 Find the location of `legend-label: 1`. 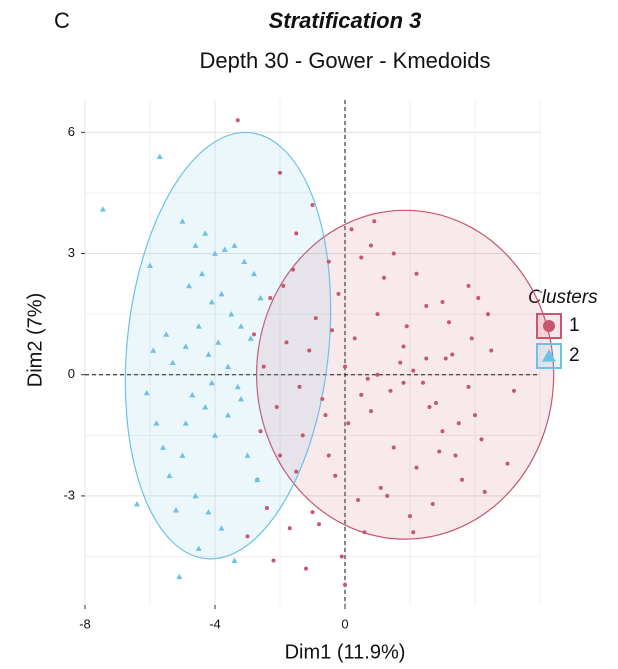

legend-label: 1 is located at coordinates (574, 325).